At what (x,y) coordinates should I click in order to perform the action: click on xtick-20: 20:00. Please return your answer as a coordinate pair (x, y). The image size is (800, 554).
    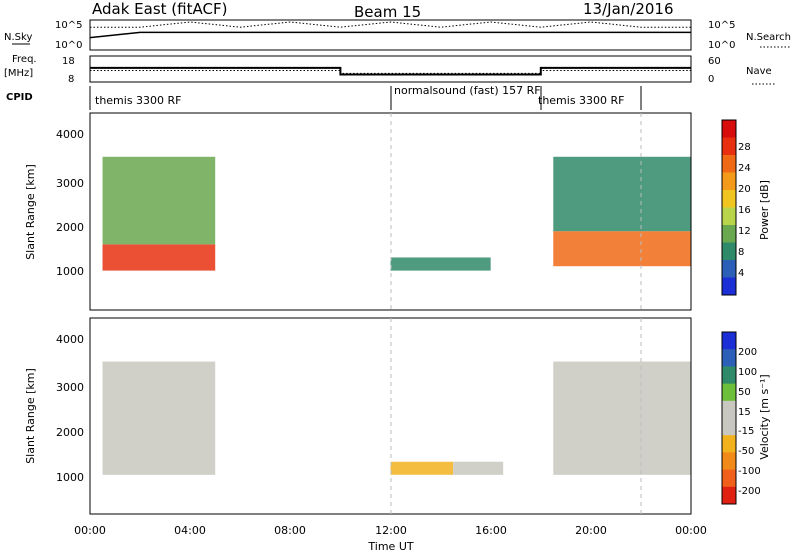
    Looking at the image, I should click on (591, 530).